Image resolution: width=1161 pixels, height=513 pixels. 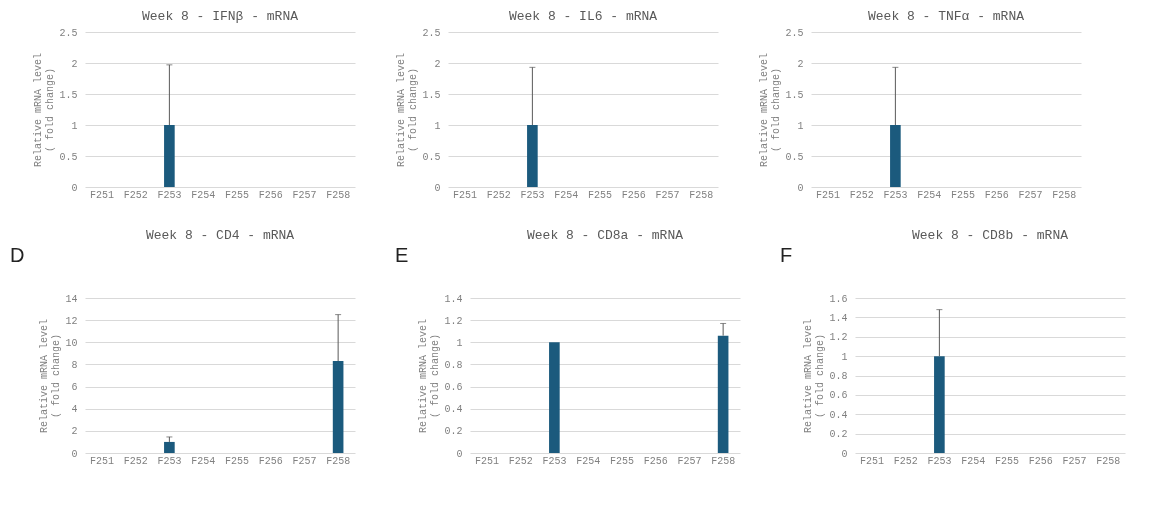 I want to click on chart-title: Week 8 - CD8b - mRNA, so click(x=990, y=235).